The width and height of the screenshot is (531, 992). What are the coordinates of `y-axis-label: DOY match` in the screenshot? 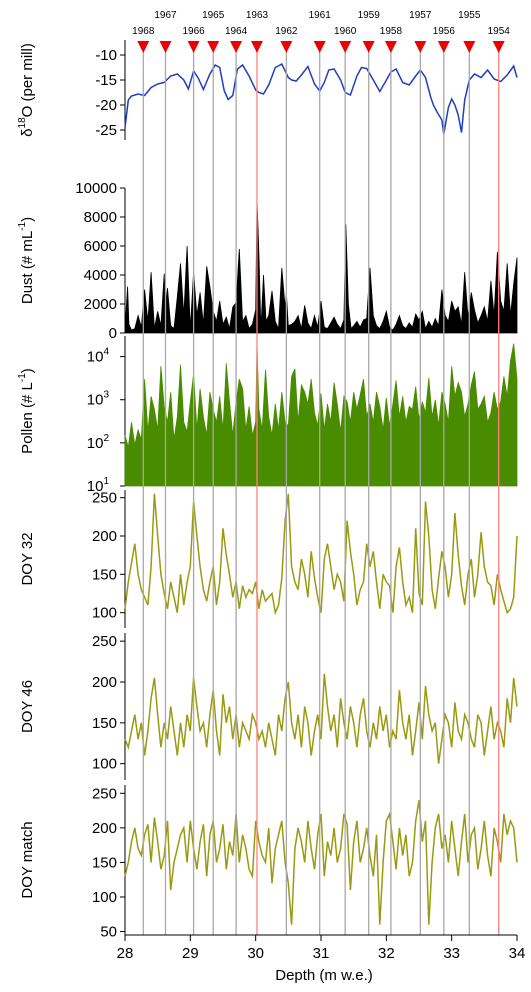 It's located at (27, 859).